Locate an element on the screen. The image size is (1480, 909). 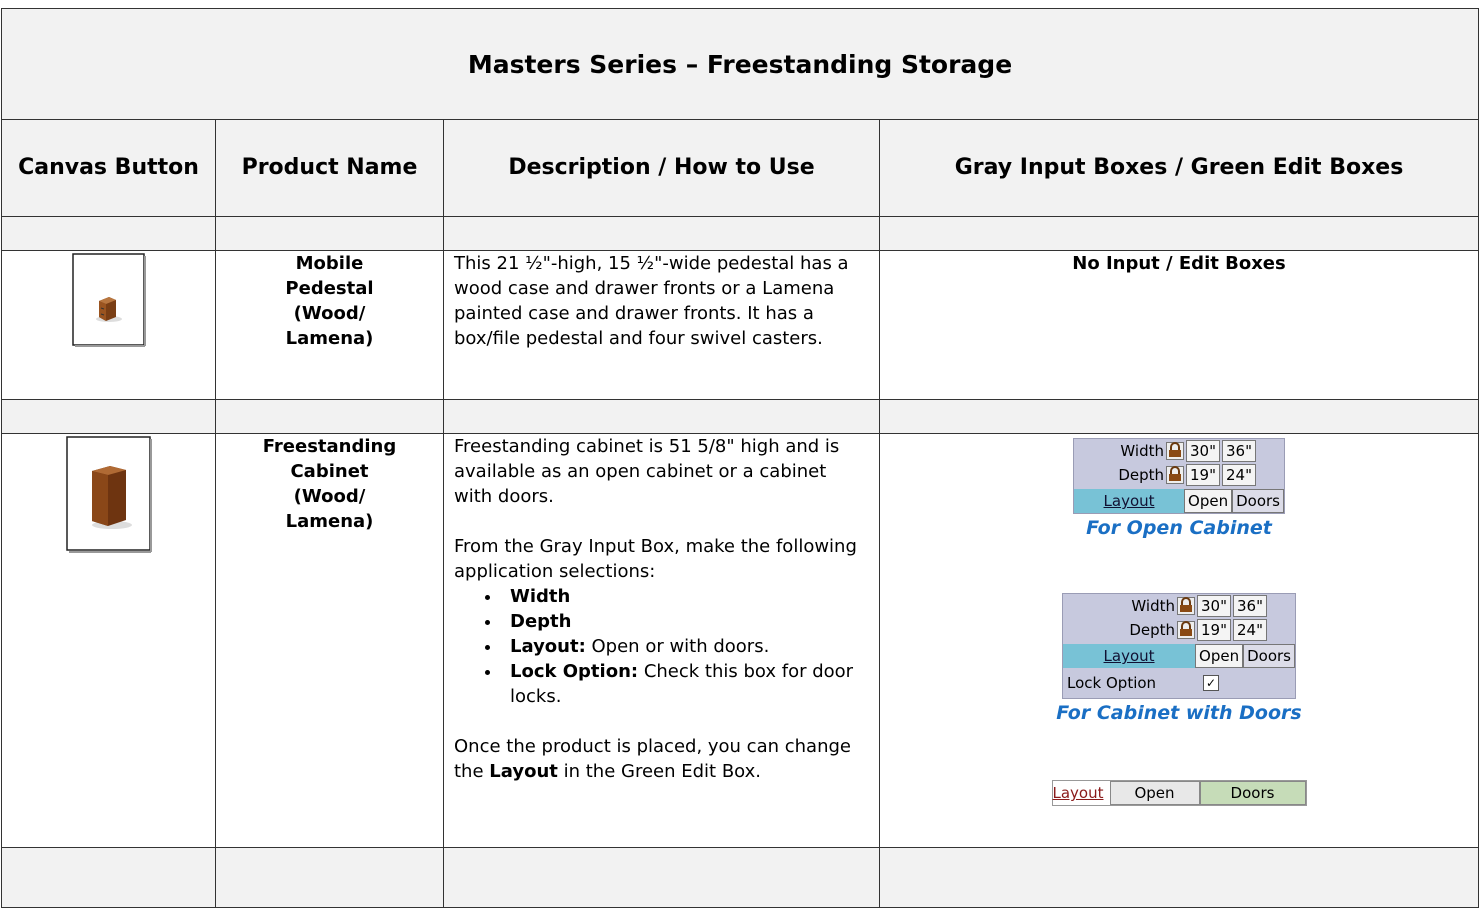
green-edit-box: Layout Open Doors is located at coordinates (1179, 793).